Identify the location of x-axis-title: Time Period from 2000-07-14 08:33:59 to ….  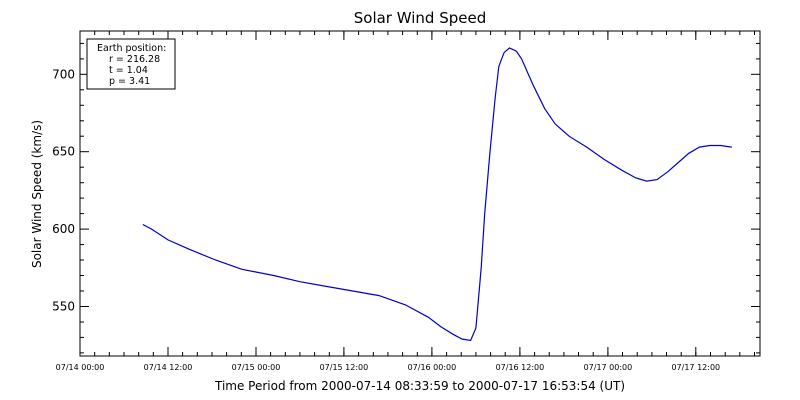
(419, 386).